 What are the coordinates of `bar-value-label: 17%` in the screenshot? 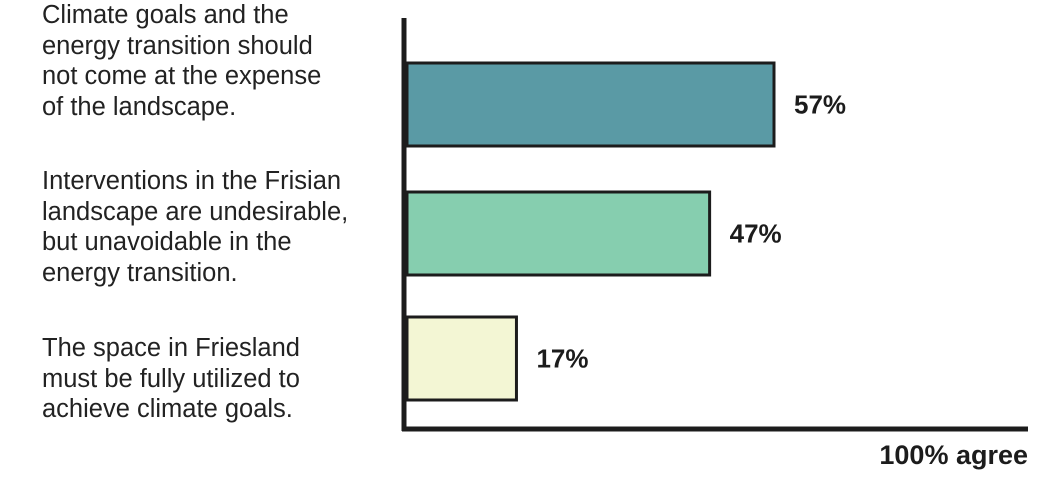 It's located at (562, 359).